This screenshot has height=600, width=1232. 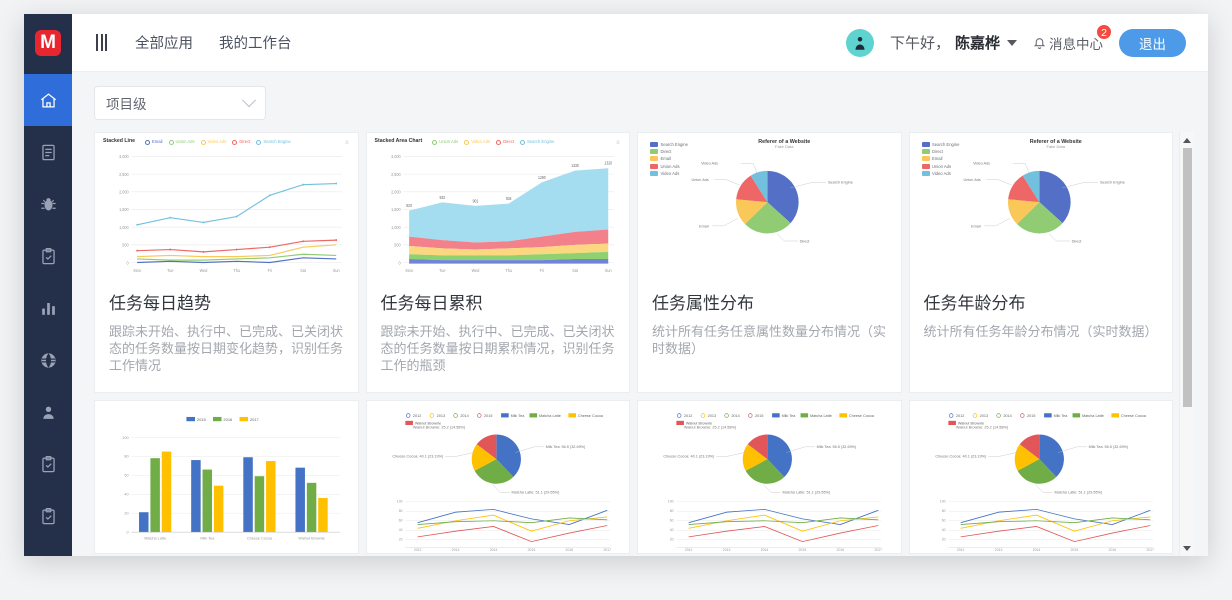 I want to click on scrollbar-thumb, so click(x=1187, y=277).